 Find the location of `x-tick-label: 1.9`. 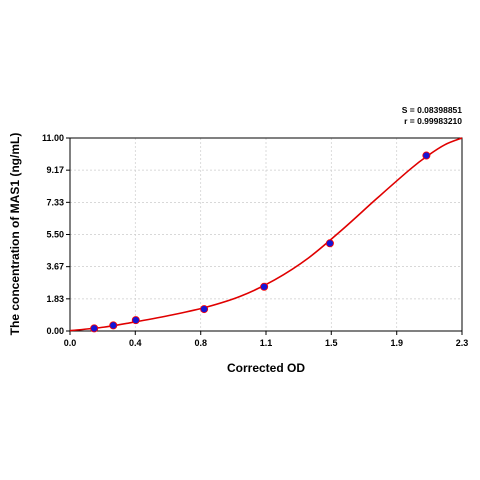

x-tick-label: 1.9 is located at coordinates (396, 343).